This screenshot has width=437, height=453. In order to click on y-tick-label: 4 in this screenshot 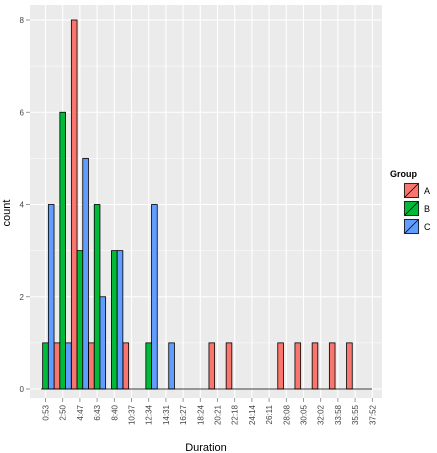, I will do `click(22, 205)`.